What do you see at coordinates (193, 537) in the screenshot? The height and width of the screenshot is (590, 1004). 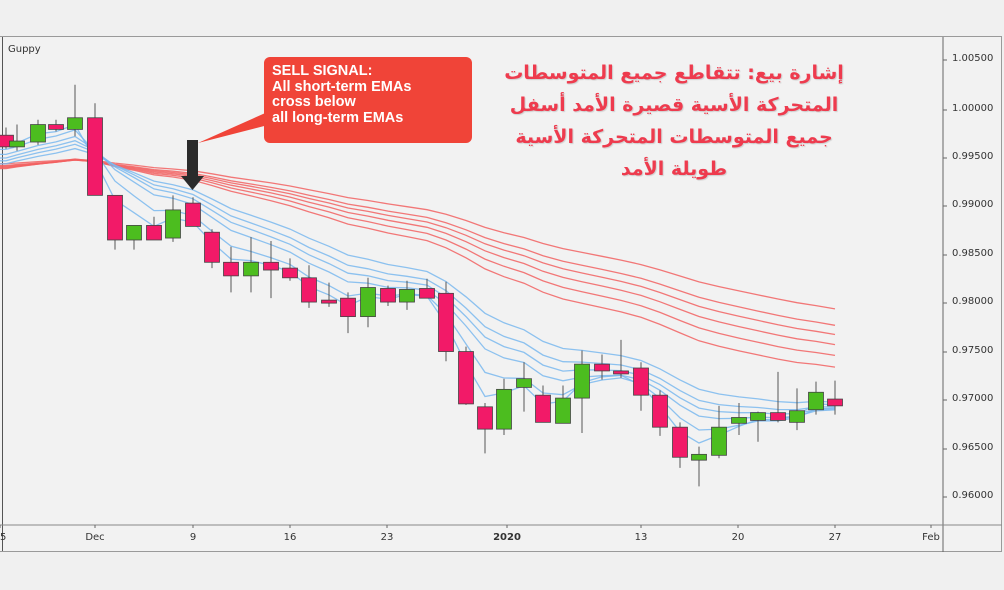 I see `time-tick-label: 9` at bounding box center [193, 537].